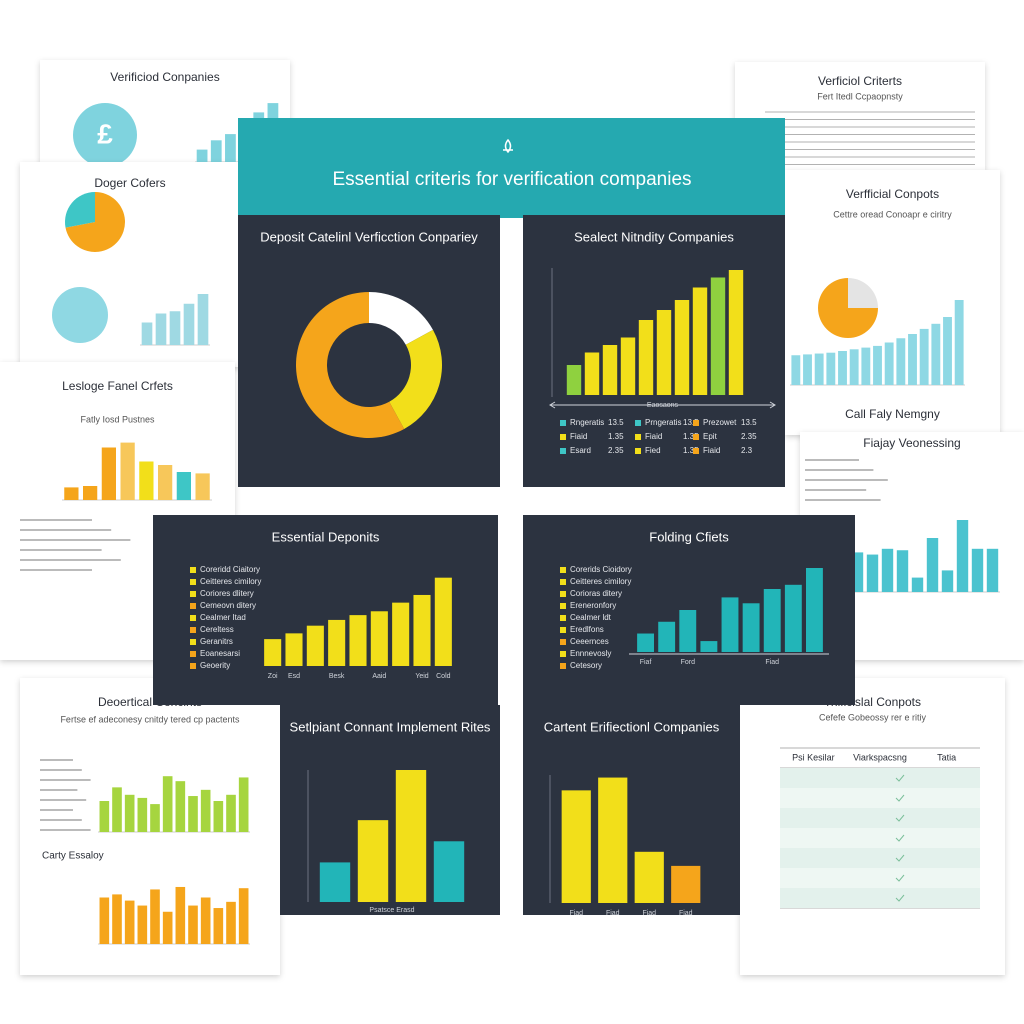 The height and width of the screenshot is (1024, 1024). Describe the element at coordinates (593, 605) in the screenshot. I see `legend-label: Ereneronfory` at that location.